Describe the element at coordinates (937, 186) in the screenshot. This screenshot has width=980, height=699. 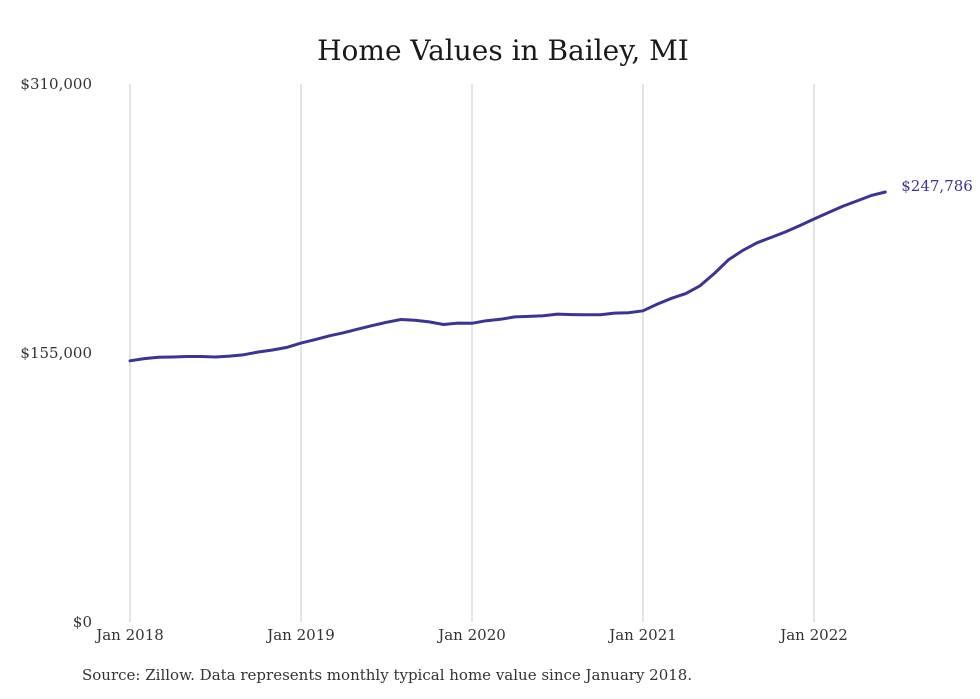
I see `end-value-label: $247,786` at that location.